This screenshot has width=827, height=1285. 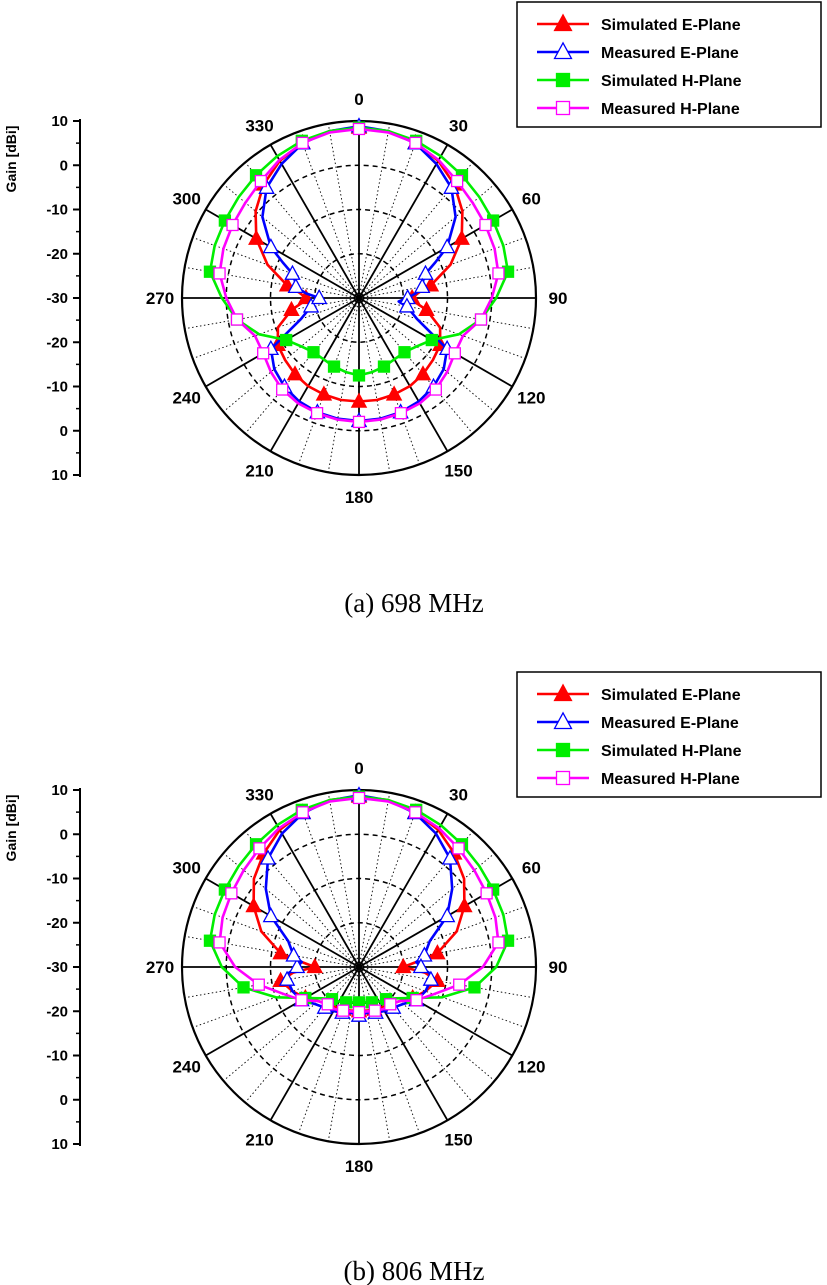 I want to click on grid-ring, so click(x=359, y=967).